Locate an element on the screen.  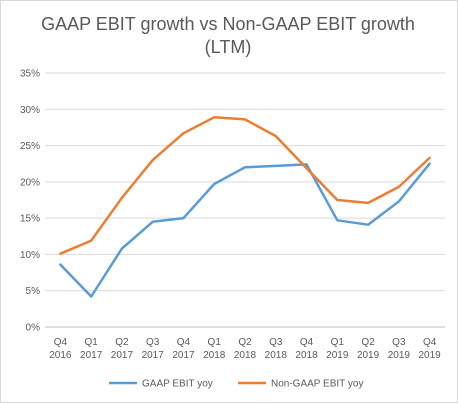
y-tick-label: 0% is located at coordinates (33, 328).